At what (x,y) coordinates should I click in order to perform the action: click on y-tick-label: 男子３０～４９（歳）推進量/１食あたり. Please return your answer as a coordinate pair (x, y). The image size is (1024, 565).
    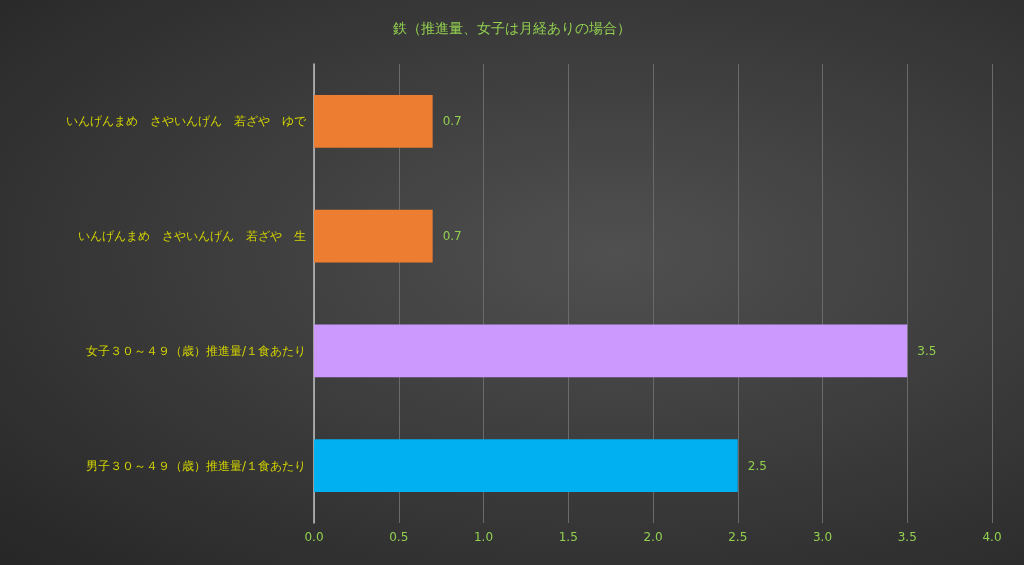
    Looking at the image, I should click on (195, 465).